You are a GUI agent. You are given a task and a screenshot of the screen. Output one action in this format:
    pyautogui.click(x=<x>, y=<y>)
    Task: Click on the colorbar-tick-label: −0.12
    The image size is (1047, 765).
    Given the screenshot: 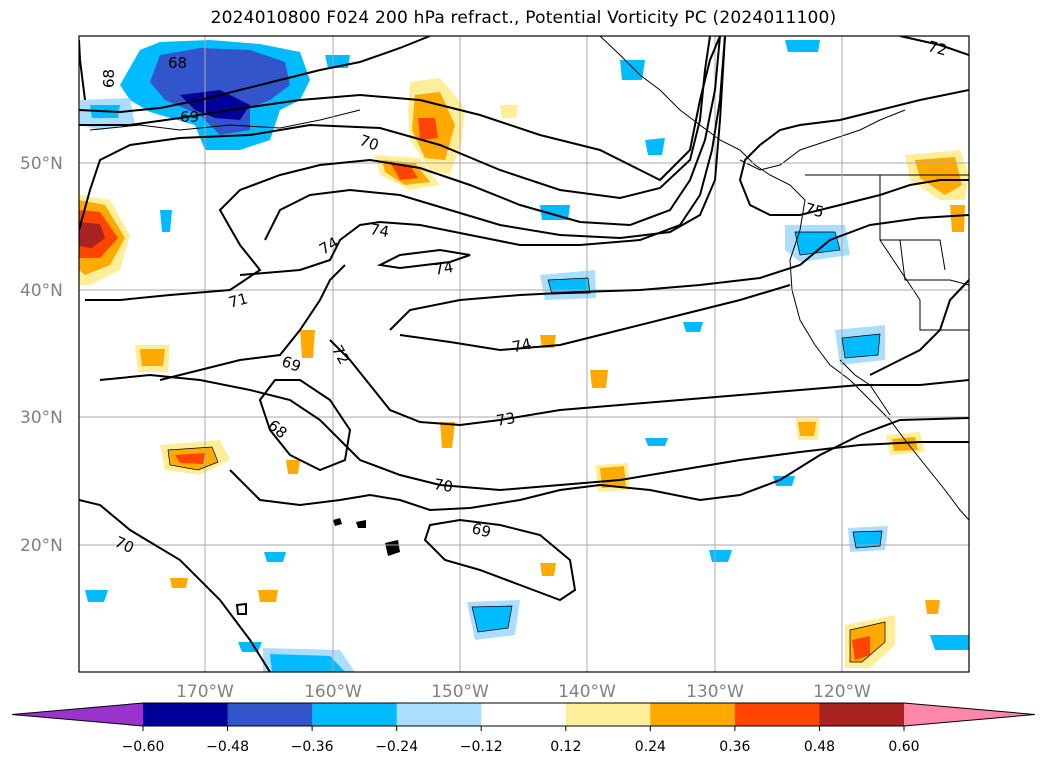 What is the action you would take?
    pyautogui.click(x=481, y=747)
    